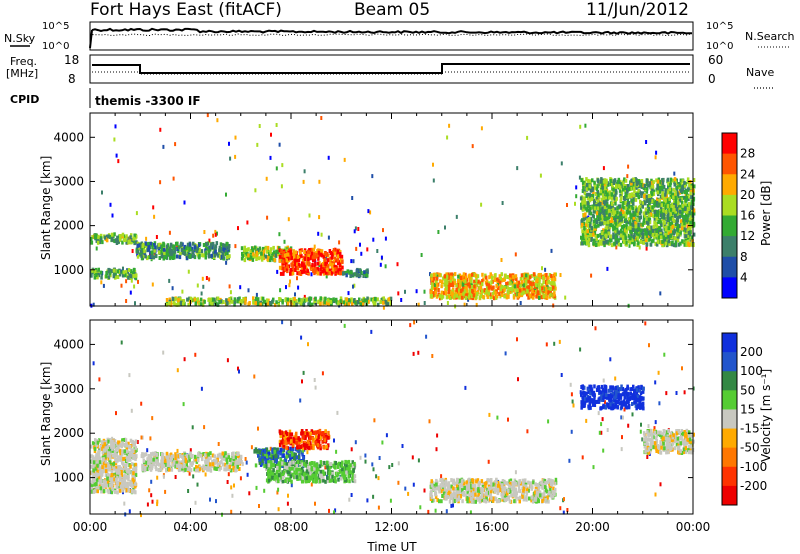 This screenshot has width=800, height=554. What do you see at coordinates (23, 61) in the screenshot?
I see `freq-label: Freq.` at bounding box center [23, 61].